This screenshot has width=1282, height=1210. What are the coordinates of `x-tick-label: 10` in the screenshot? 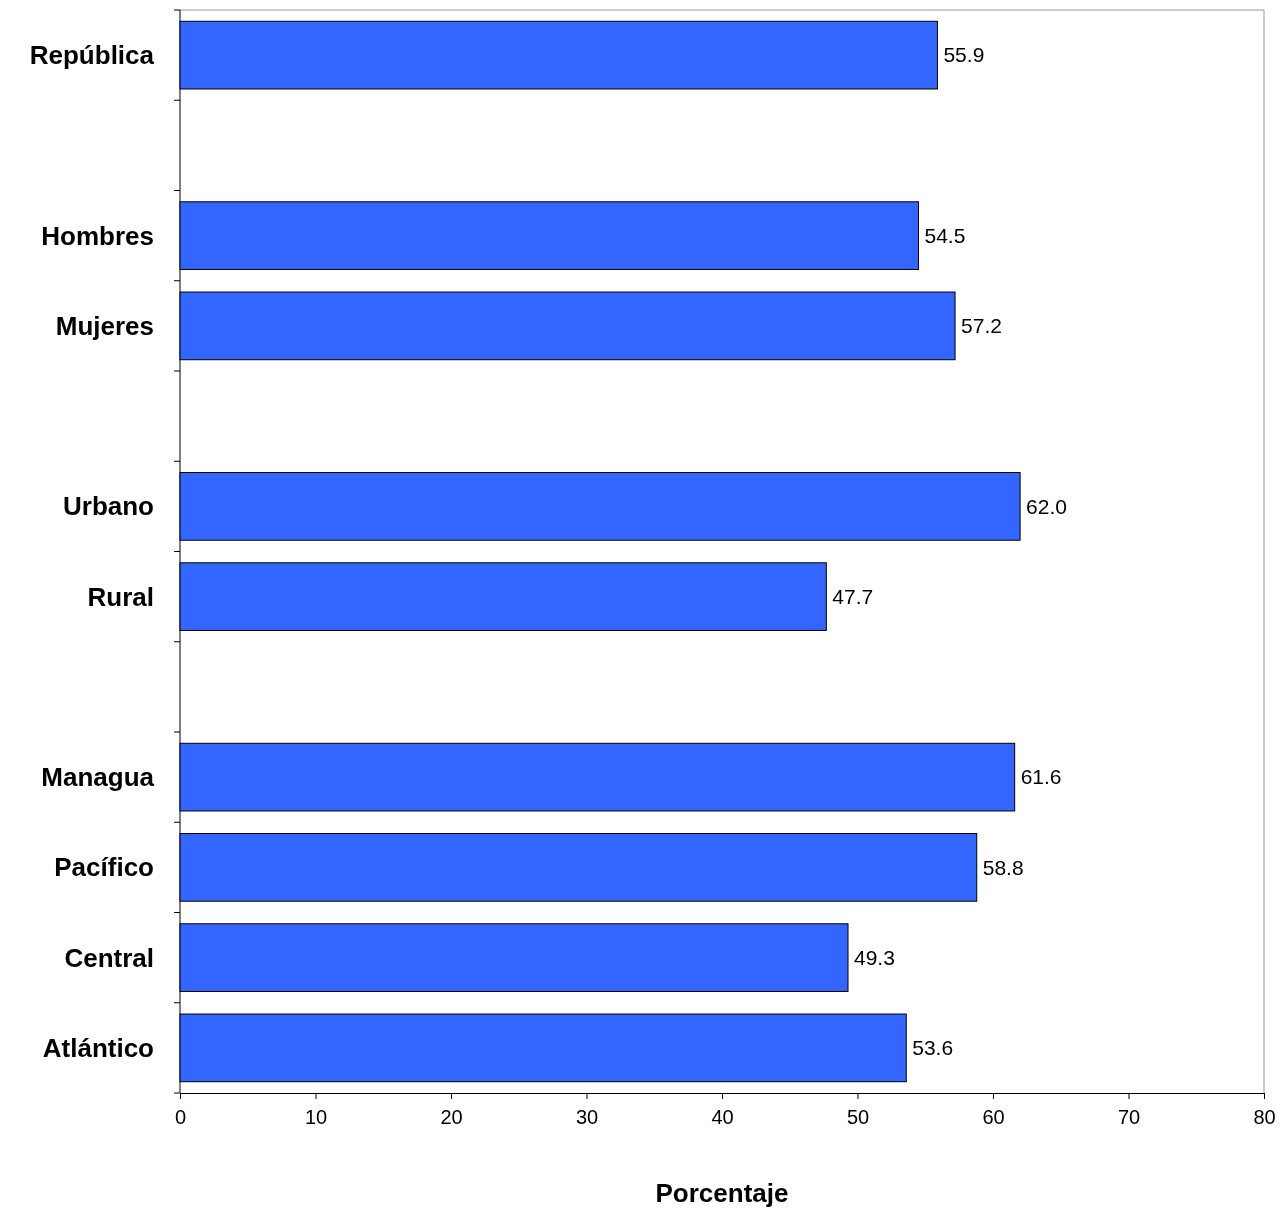 It's located at (316, 1117).